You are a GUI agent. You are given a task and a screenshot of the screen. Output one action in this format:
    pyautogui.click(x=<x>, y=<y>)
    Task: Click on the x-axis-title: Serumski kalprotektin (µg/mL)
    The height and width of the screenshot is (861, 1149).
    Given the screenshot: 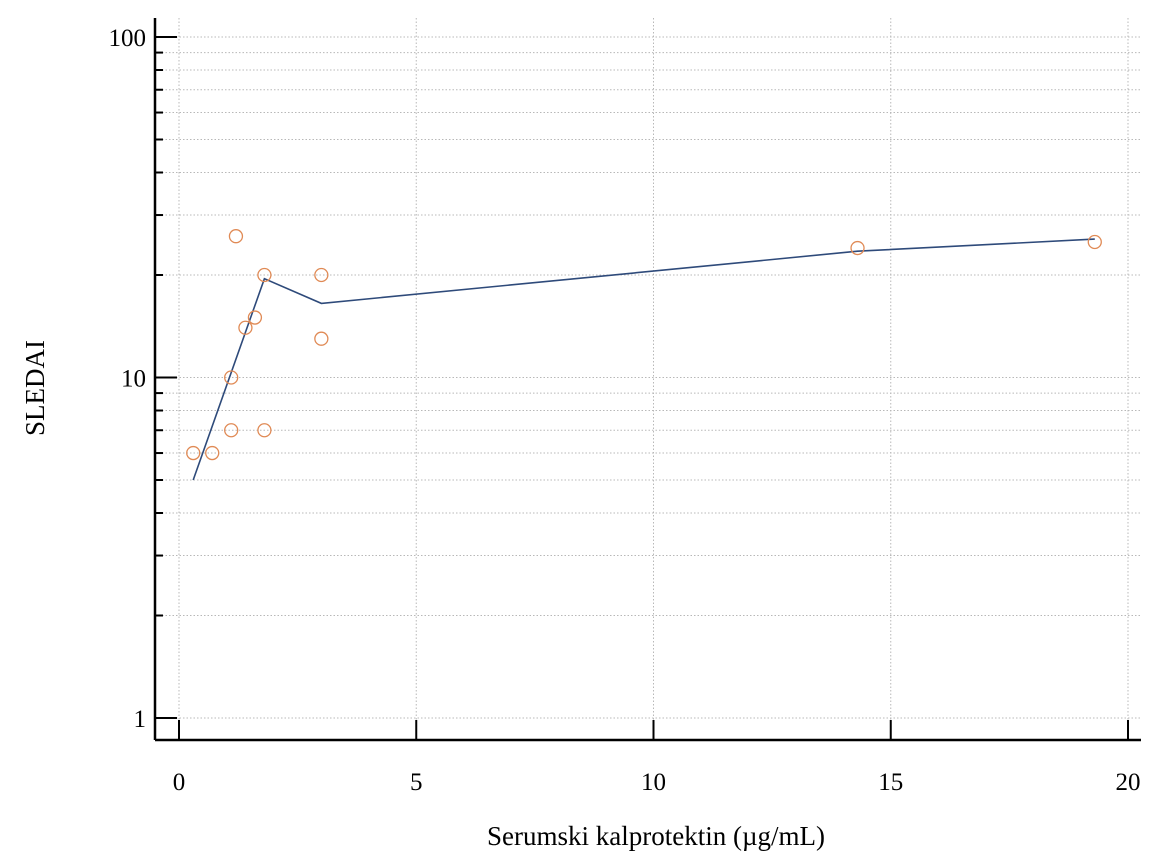 What is the action you would take?
    pyautogui.click(x=656, y=836)
    